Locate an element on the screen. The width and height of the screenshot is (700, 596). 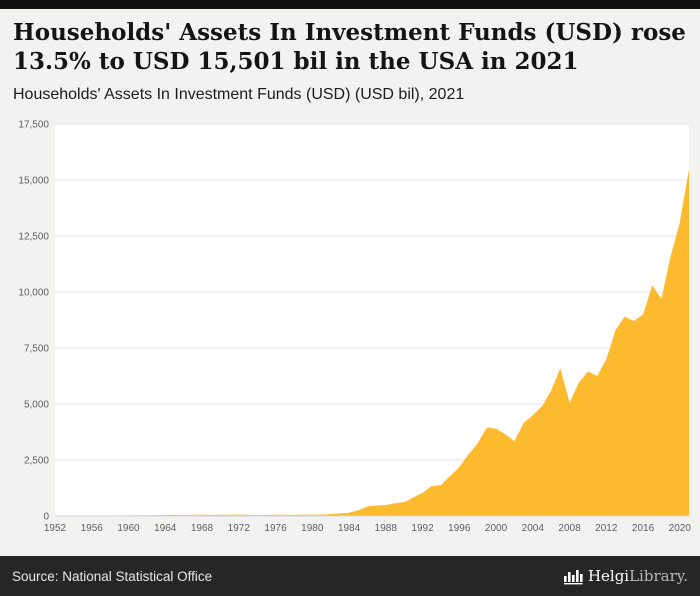
source-text: Source: National Statistical Office is located at coordinates (112, 576).